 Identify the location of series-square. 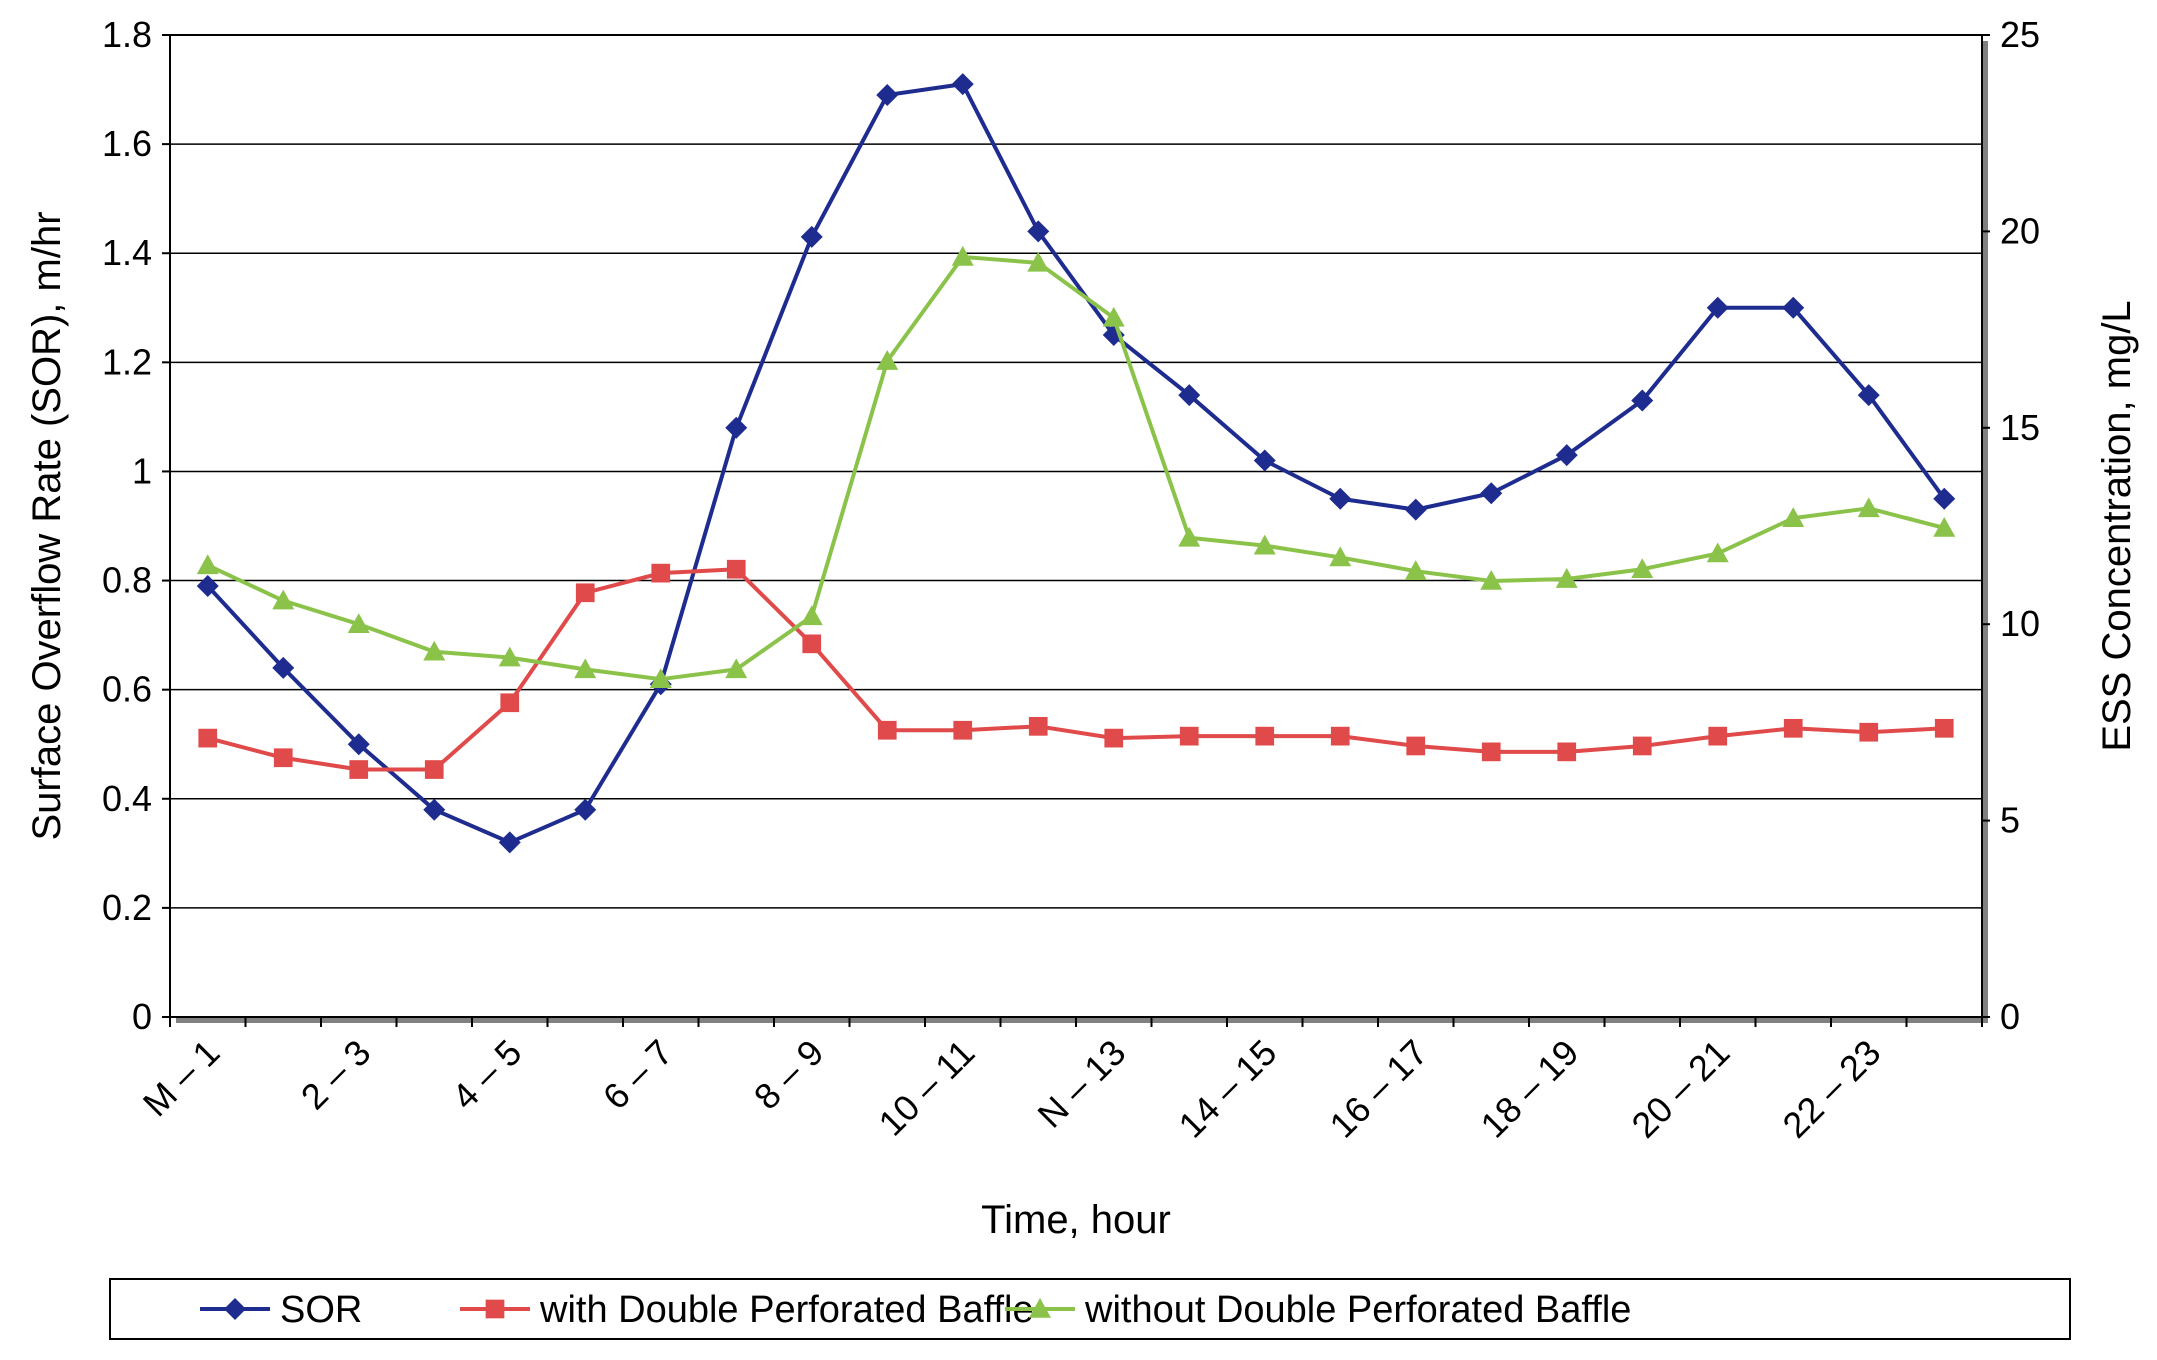
(1076, 669).